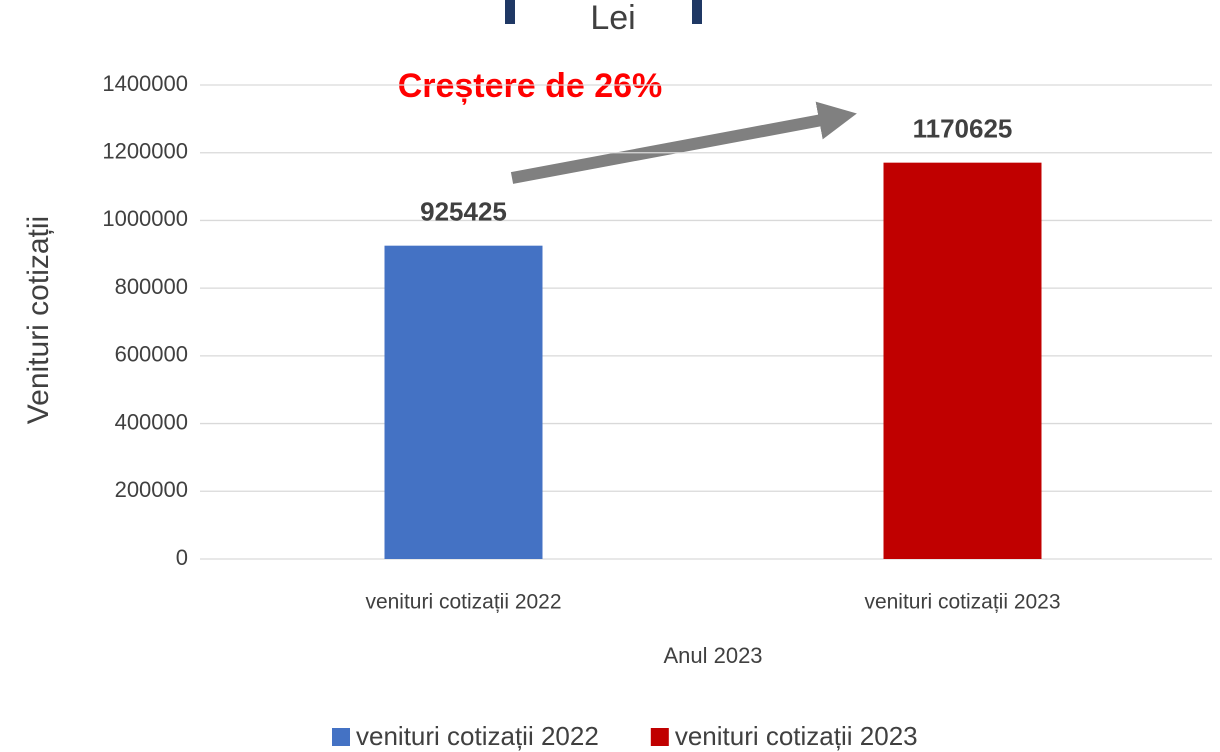 The image size is (1220, 752). What do you see at coordinates (962, 602) in the screenshot?
I see `x-tick-label: venituri cotizații 2023` at bounding box center [962, 602].